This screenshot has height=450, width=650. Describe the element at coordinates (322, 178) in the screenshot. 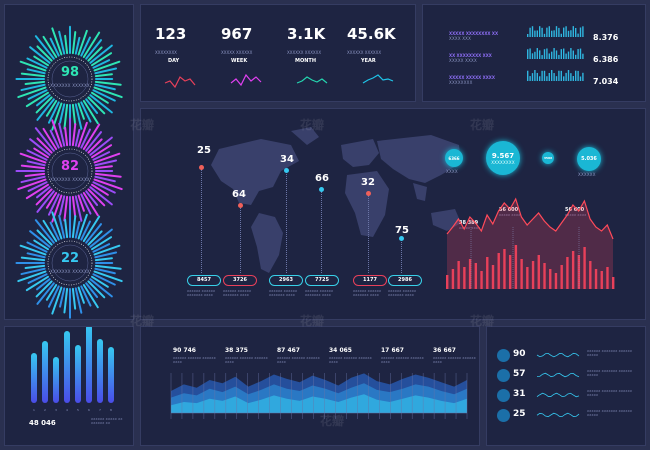

I see `pin-value-4: 66` at that location.